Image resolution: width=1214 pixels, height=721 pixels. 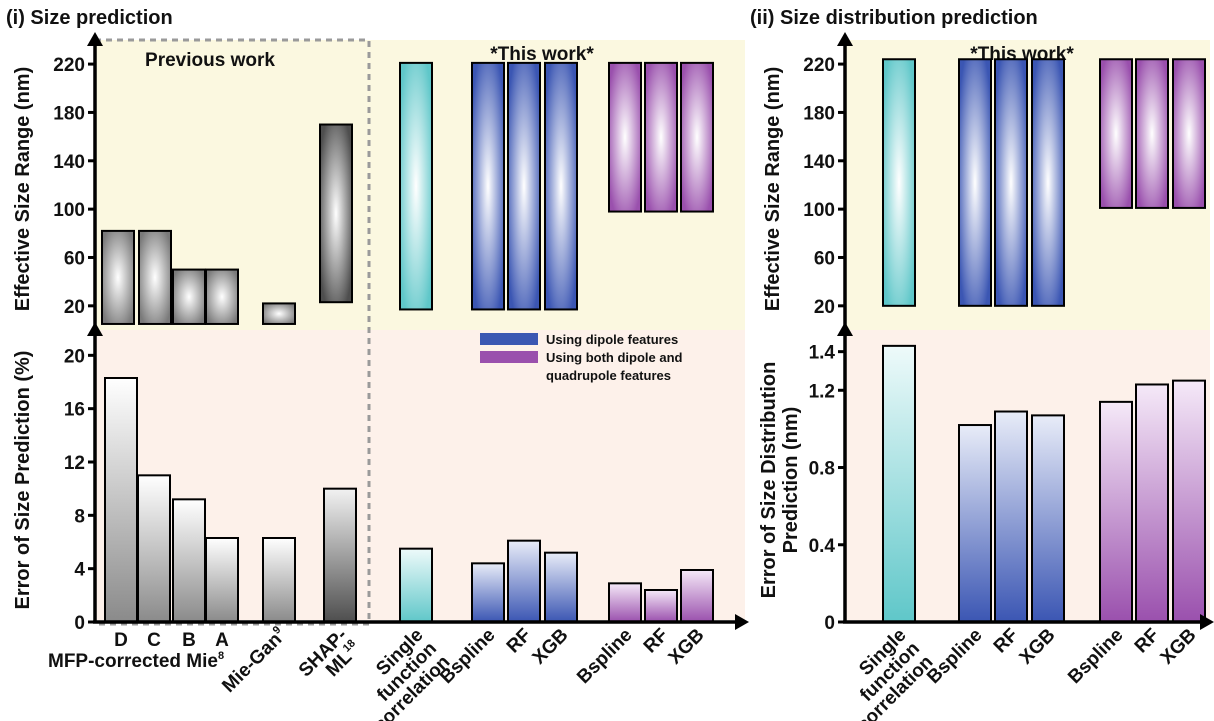 What do you see at coordinates (819, 65) in the screenshot?
I see `right-top-ytick-label-5: 220` at bounding box center [819, 65].